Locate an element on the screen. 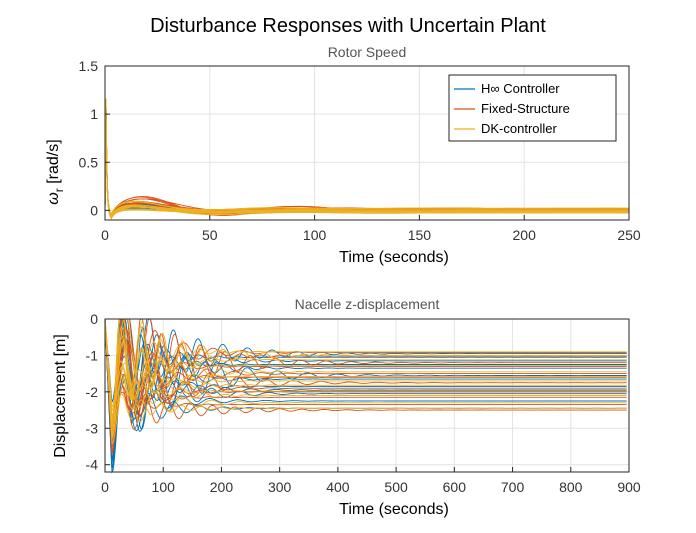 The width and height of the screenshot is (696, 533). nacelle-displacement-xtick-label: 200 is located at coordinates (222, 487).